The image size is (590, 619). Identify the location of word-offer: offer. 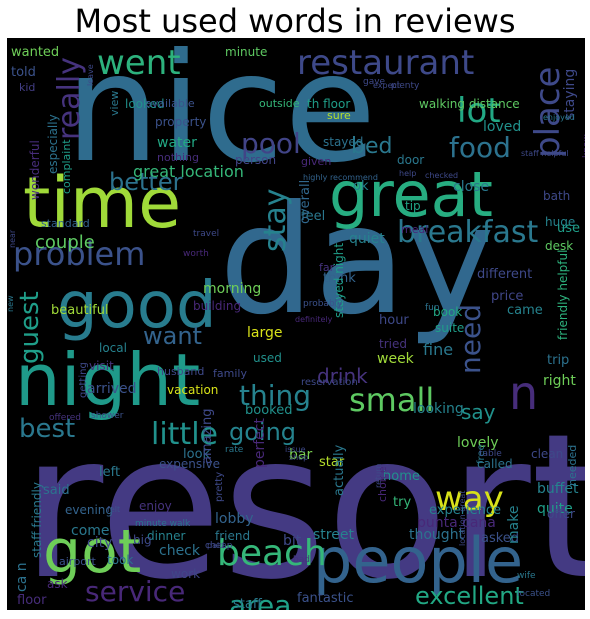
(561, 514).